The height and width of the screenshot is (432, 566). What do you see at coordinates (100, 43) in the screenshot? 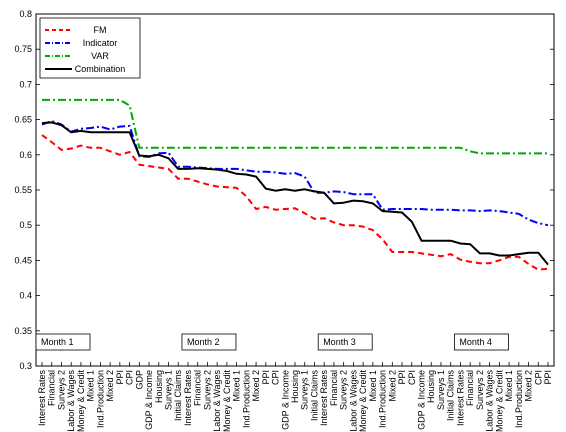
I see `legend-label-indicator: Indicator` at bounding box center [100, 43].